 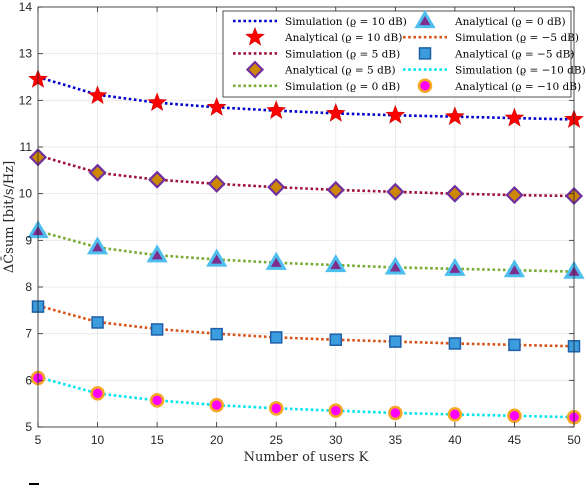 What do you see at coordinates (9, 217) in the screenshot?
I see `y-axis-label: ΔC̄sum [bit/s/Hz]` at bounding box center [9, 217].